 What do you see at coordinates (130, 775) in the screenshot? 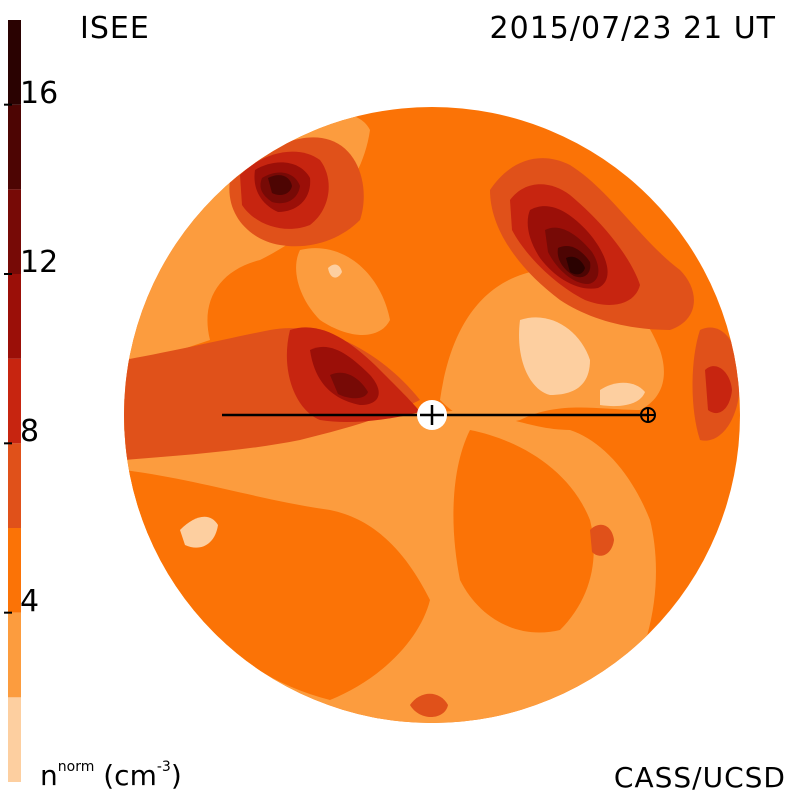
I see `unit-open: (cm` at bounding box center [130, 775].